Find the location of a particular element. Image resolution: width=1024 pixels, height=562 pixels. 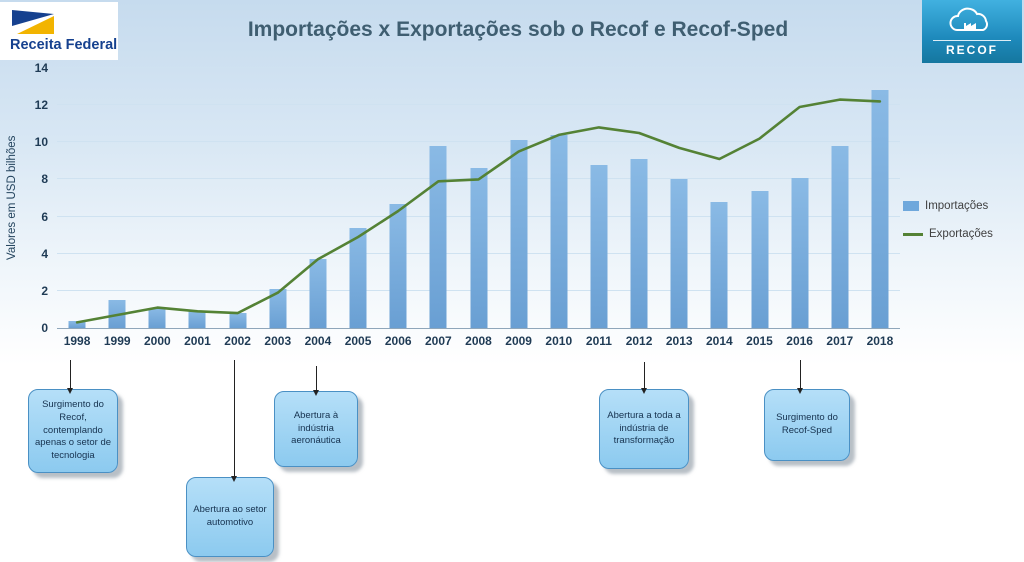

bar-2002 is located at coordinates (238, 320).